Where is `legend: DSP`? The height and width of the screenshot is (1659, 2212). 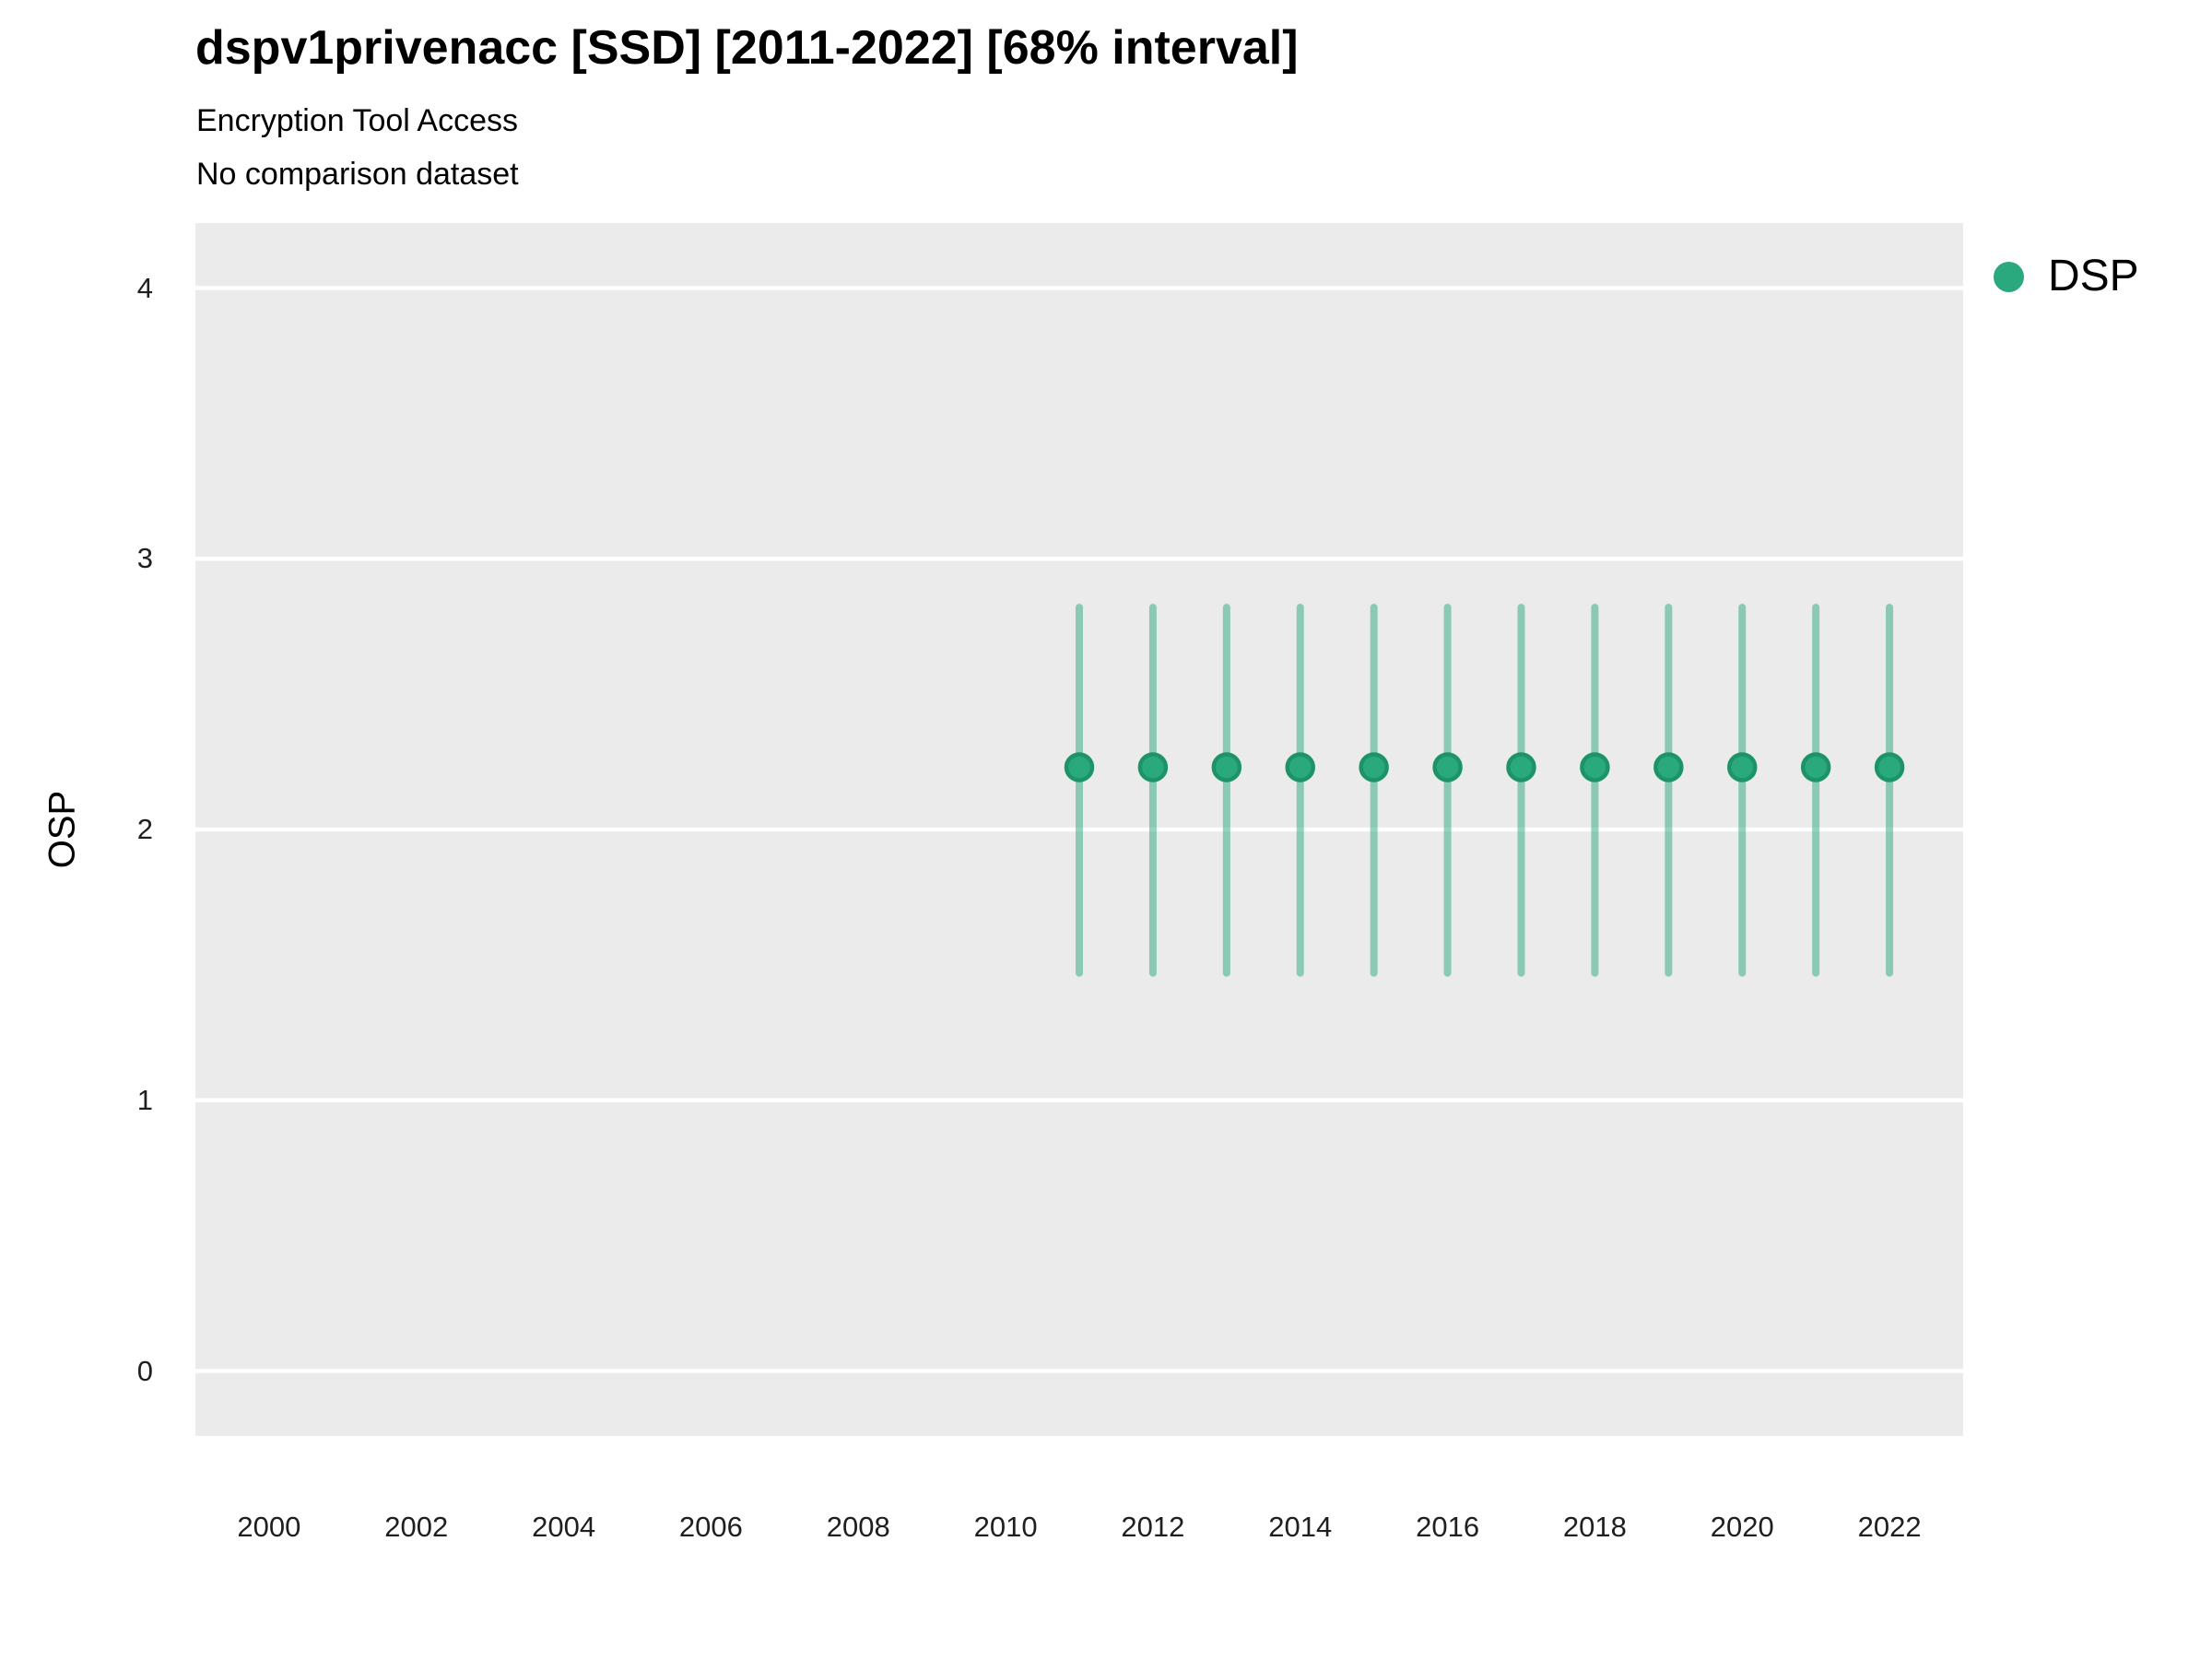 legend: DSP is located at coordinates (2066, 276).